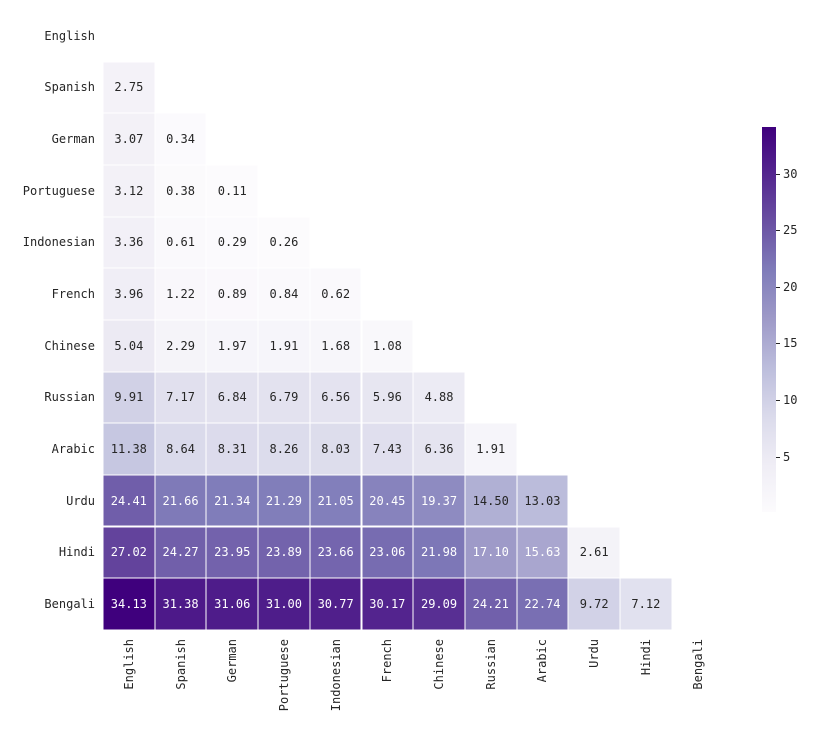 The height and width of the screenshot is (733, 817). I want to click on heatmap-cell: 1.68, so click(335, 345).